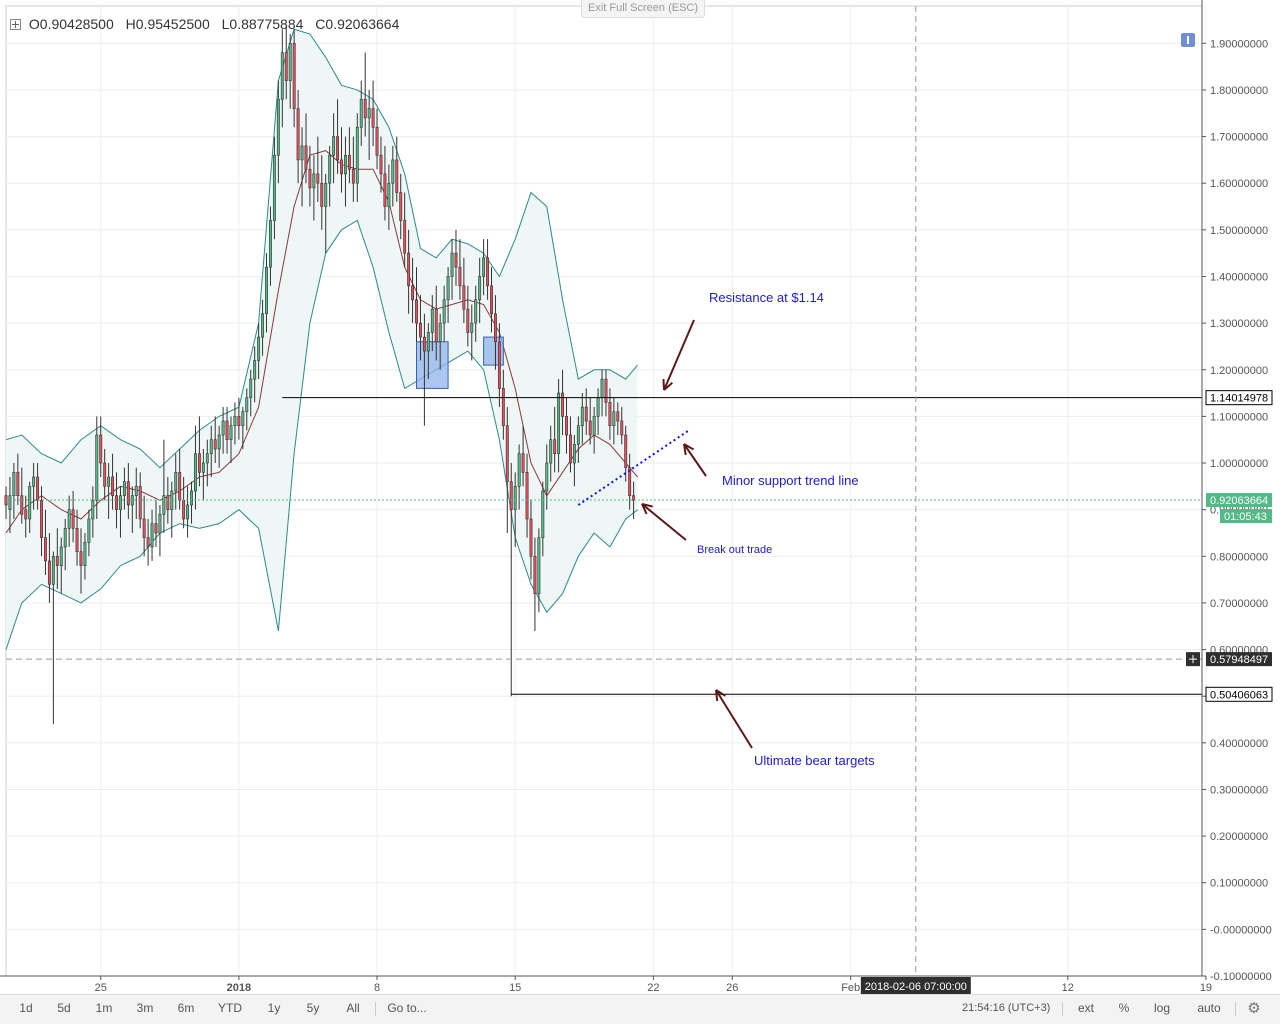 The width and height of the screenshot is (1280, 1024). I want to click on y-tick-label: 0.10000000, so click(1239, 884).